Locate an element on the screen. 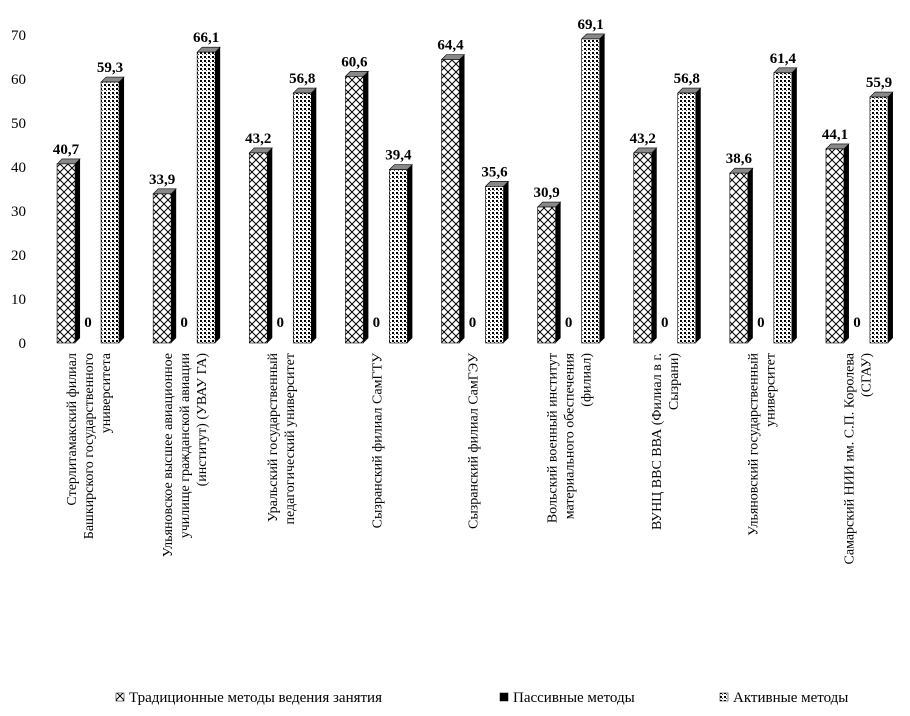 Image resolution: width=910 pixels, height=716 pixels. legend-item-3: Активные методы is located at coordinates (783, 698).